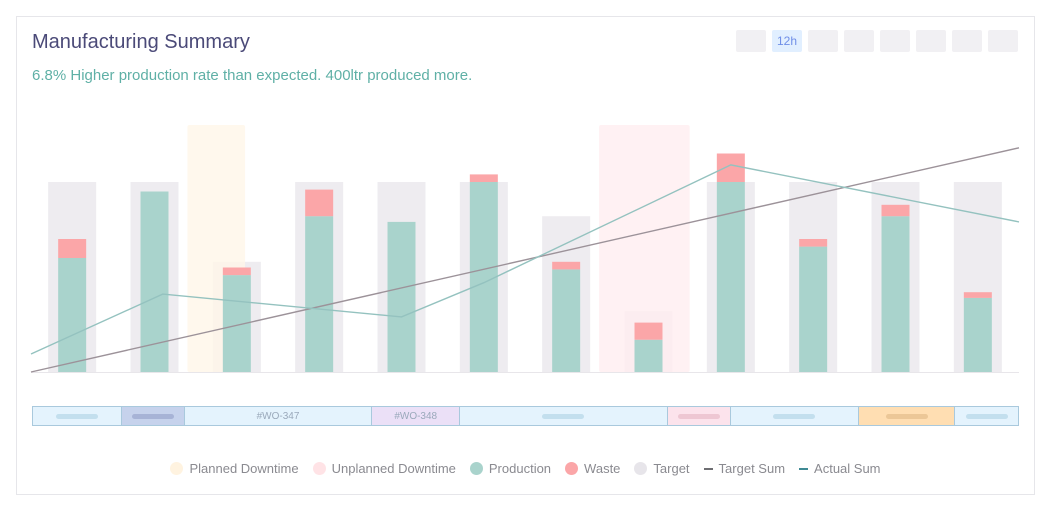  I want to click on time-range-selector: 12h, so click(877, 41).